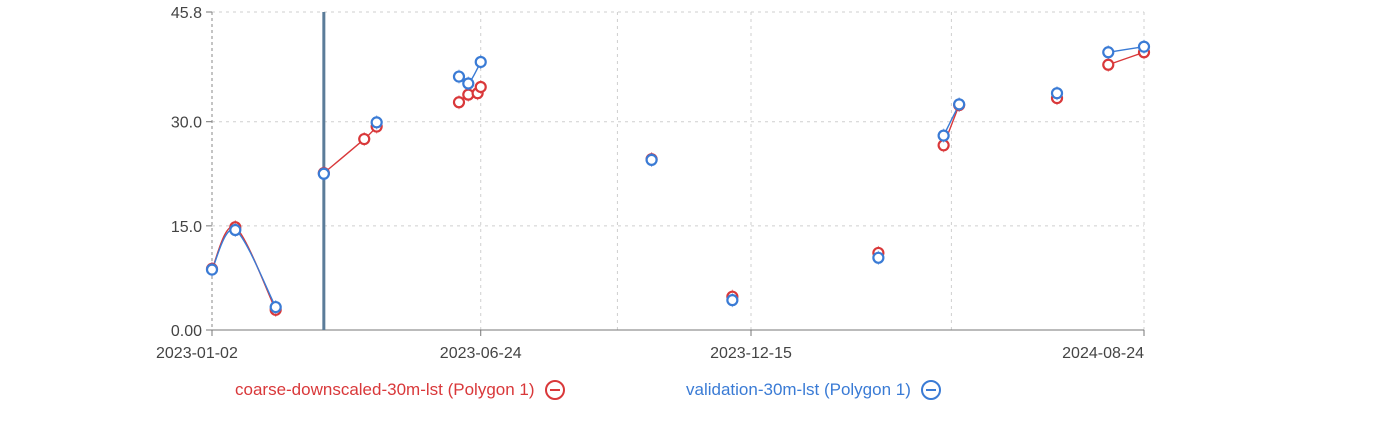 The height and width of the screenshot is (430, 1382). I want to click on legend-label-validation: validation-30m-lst (Polygon 1), so click(798, 389).